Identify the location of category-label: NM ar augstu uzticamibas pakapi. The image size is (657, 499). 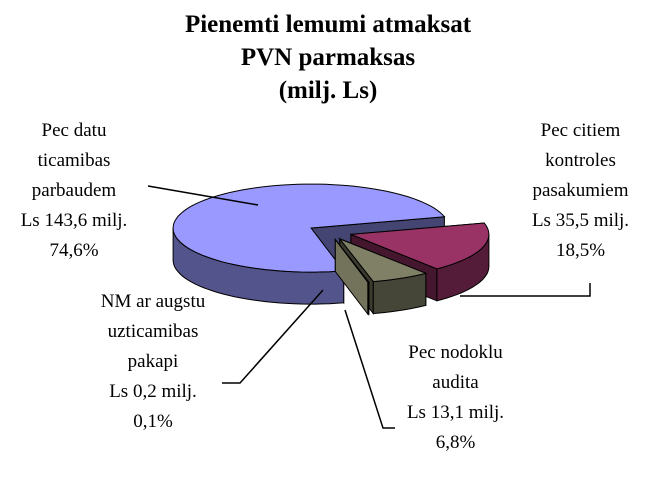
(153, 331).